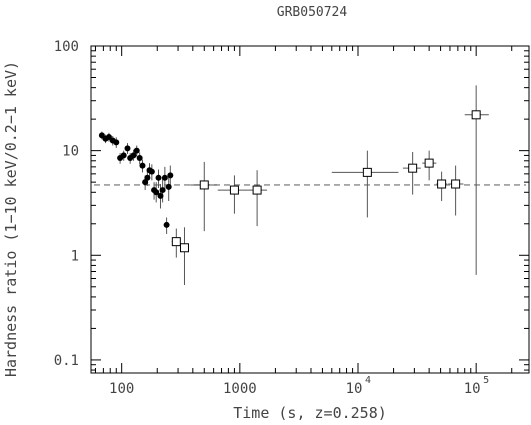 This screenshot has width=531, height=425. I want to click on x-tick-exponent: 4, so click(368, 380).